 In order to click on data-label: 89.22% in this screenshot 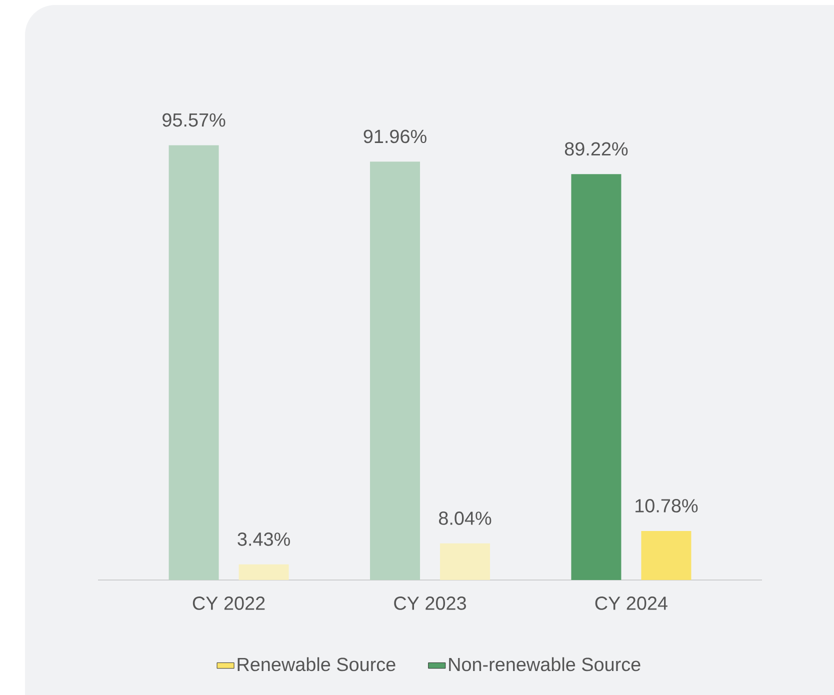, I will do `click(596, 149)`.